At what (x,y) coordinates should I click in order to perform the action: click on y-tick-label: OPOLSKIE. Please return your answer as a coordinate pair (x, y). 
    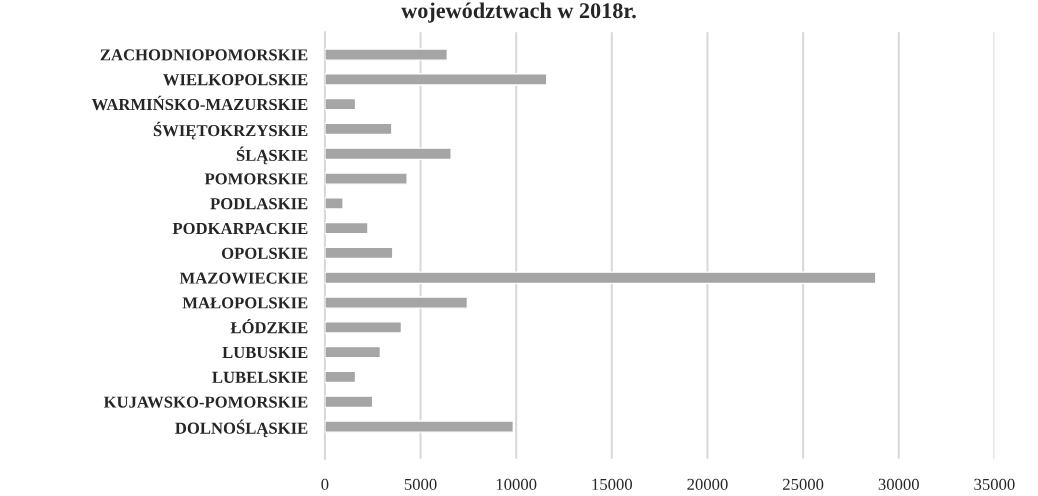
    Looking at the image, I should click on (264, 253).